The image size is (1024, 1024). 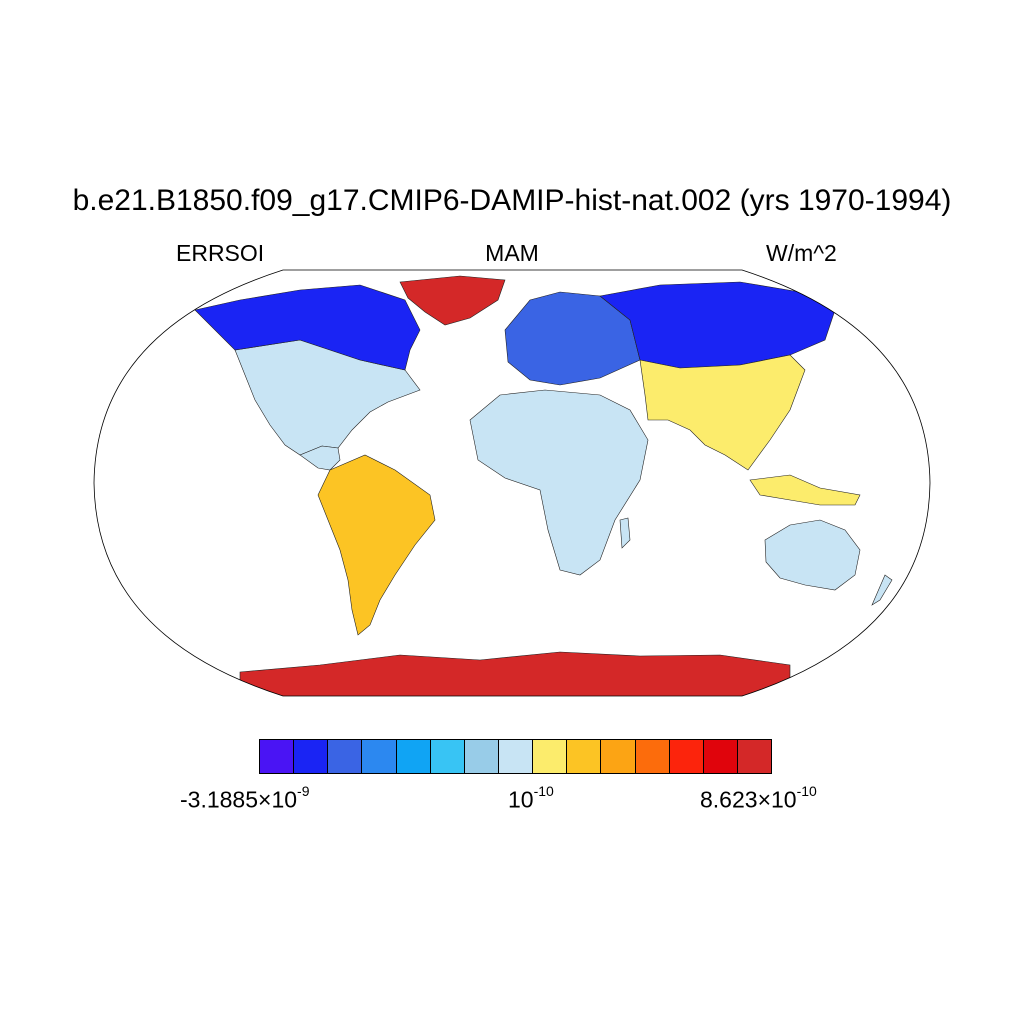 I want to click on antarctica, so click(x=515, y=673).